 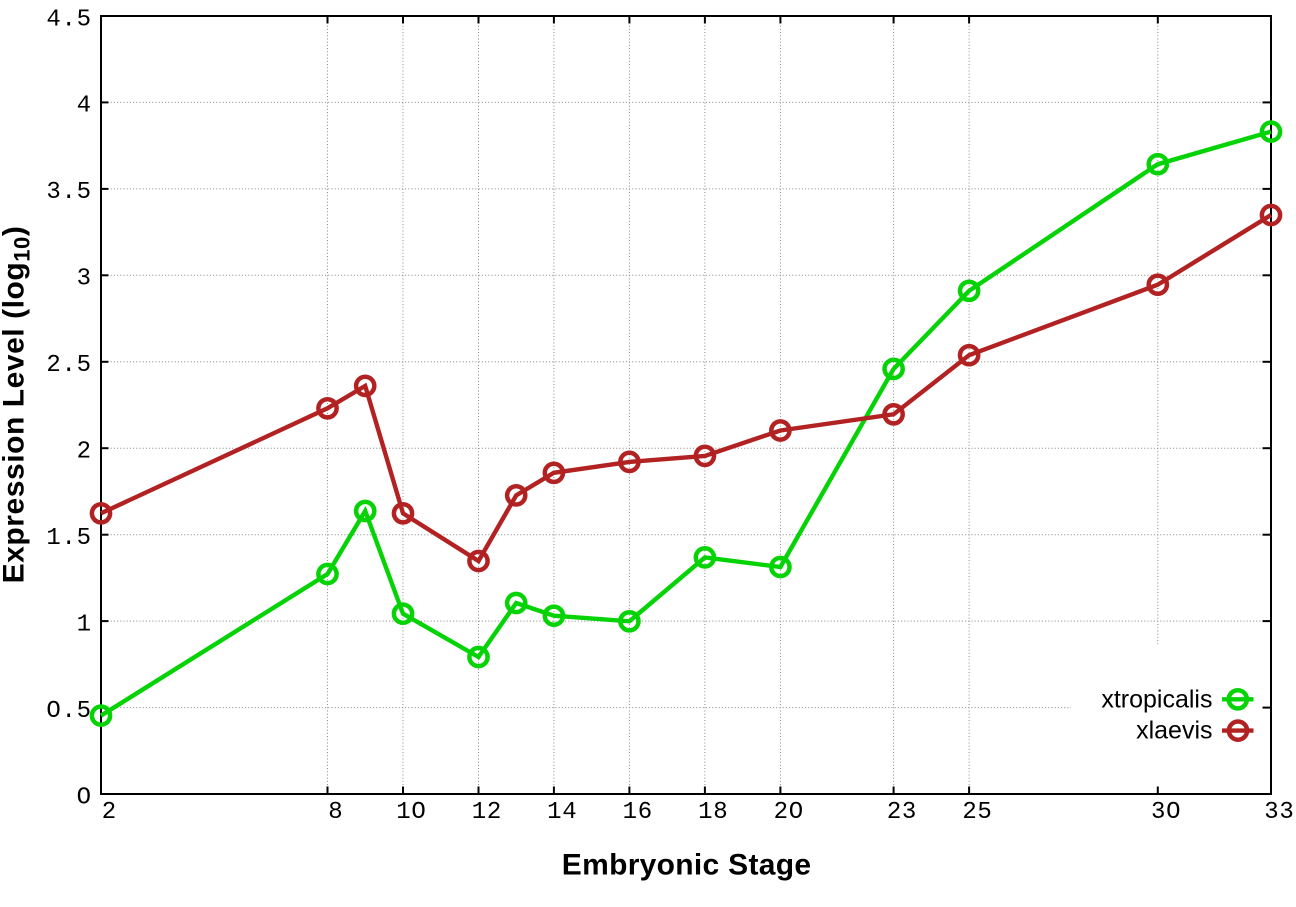 I want to click on svg-text: 3, so click(x=84, y=279).